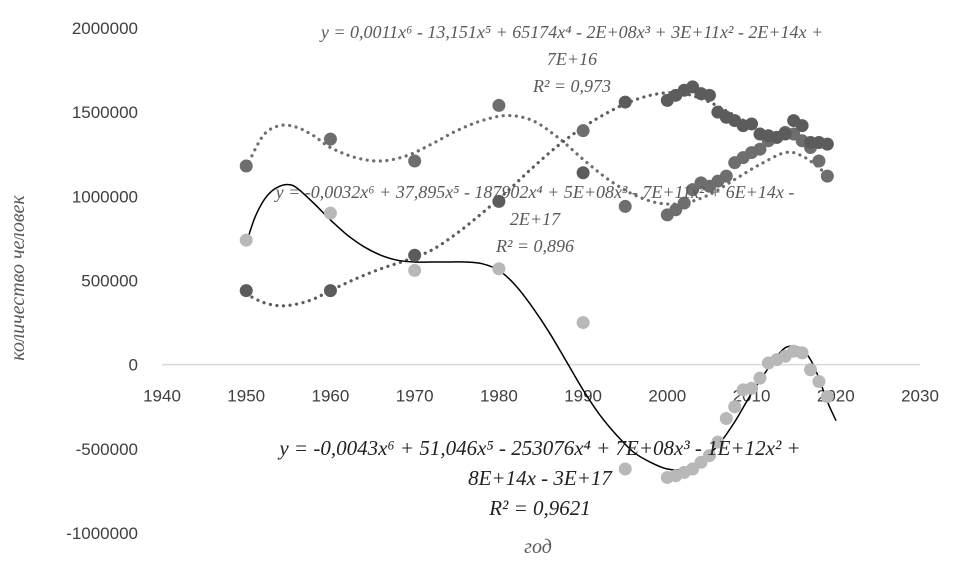  What do you see at coordinates (102, 533) in the screenshot?
I see `y-tick-label: -1000000` at bounding box center [102, 533].